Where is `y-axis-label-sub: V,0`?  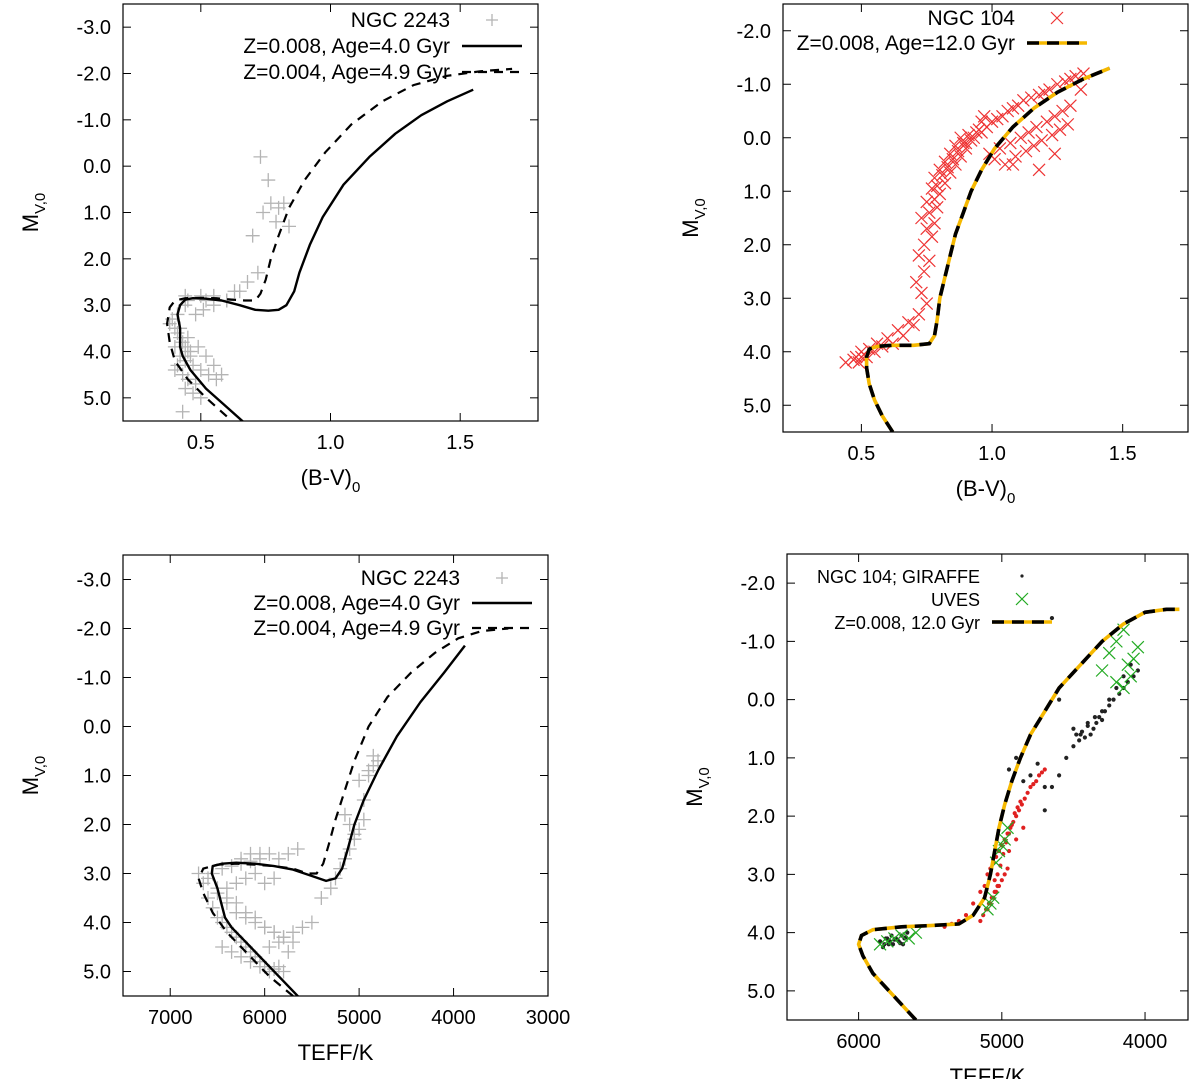 y-axis-label-sub: V,0 is located at coordinates (40, 203).